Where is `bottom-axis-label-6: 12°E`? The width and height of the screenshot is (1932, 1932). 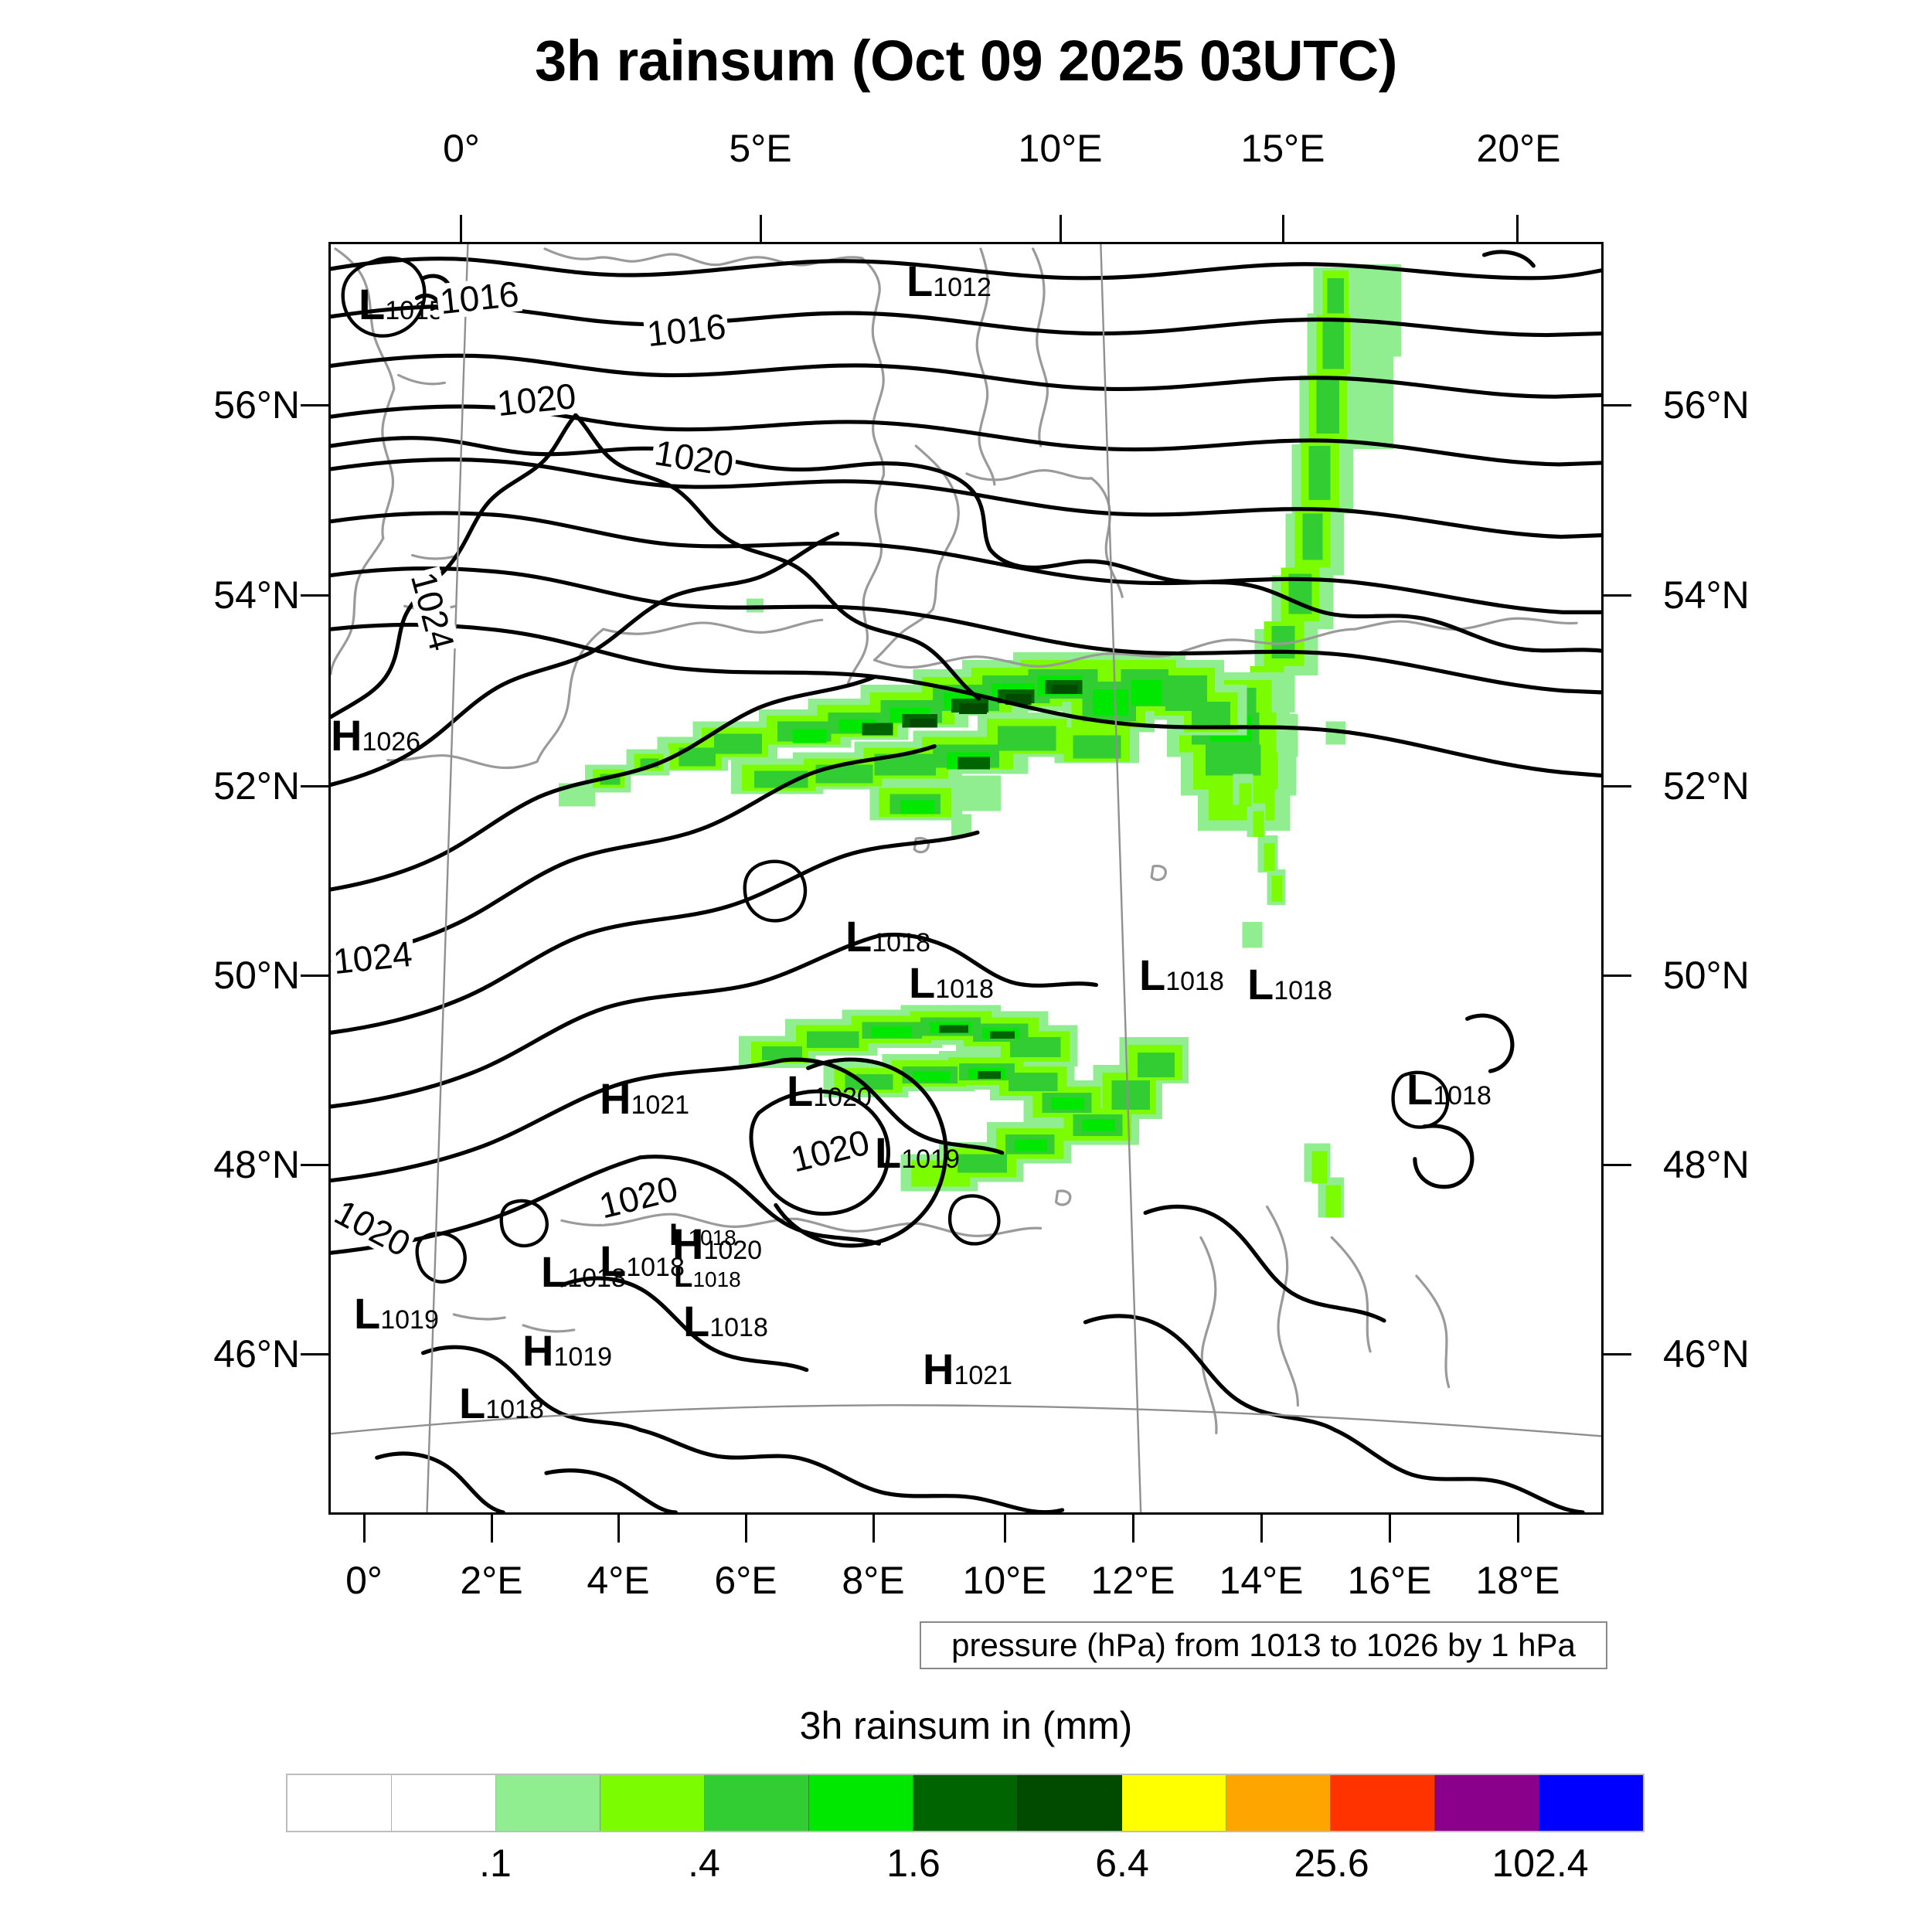 bottom-axis-label-6: 12°E is located at coordinates (1133, 1581).